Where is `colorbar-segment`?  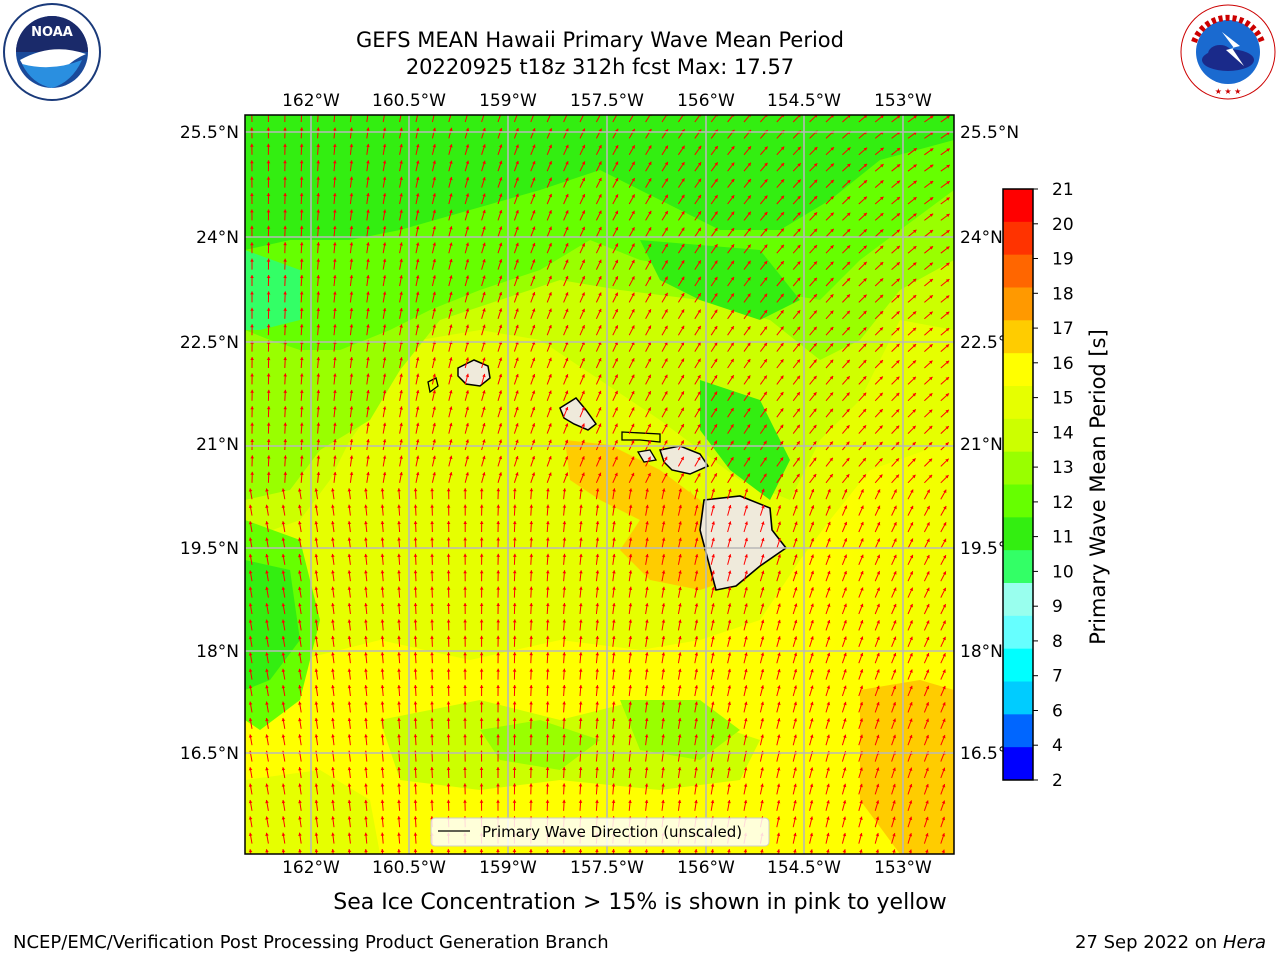 colorbar-segment is located at coordinates (1018, 435).